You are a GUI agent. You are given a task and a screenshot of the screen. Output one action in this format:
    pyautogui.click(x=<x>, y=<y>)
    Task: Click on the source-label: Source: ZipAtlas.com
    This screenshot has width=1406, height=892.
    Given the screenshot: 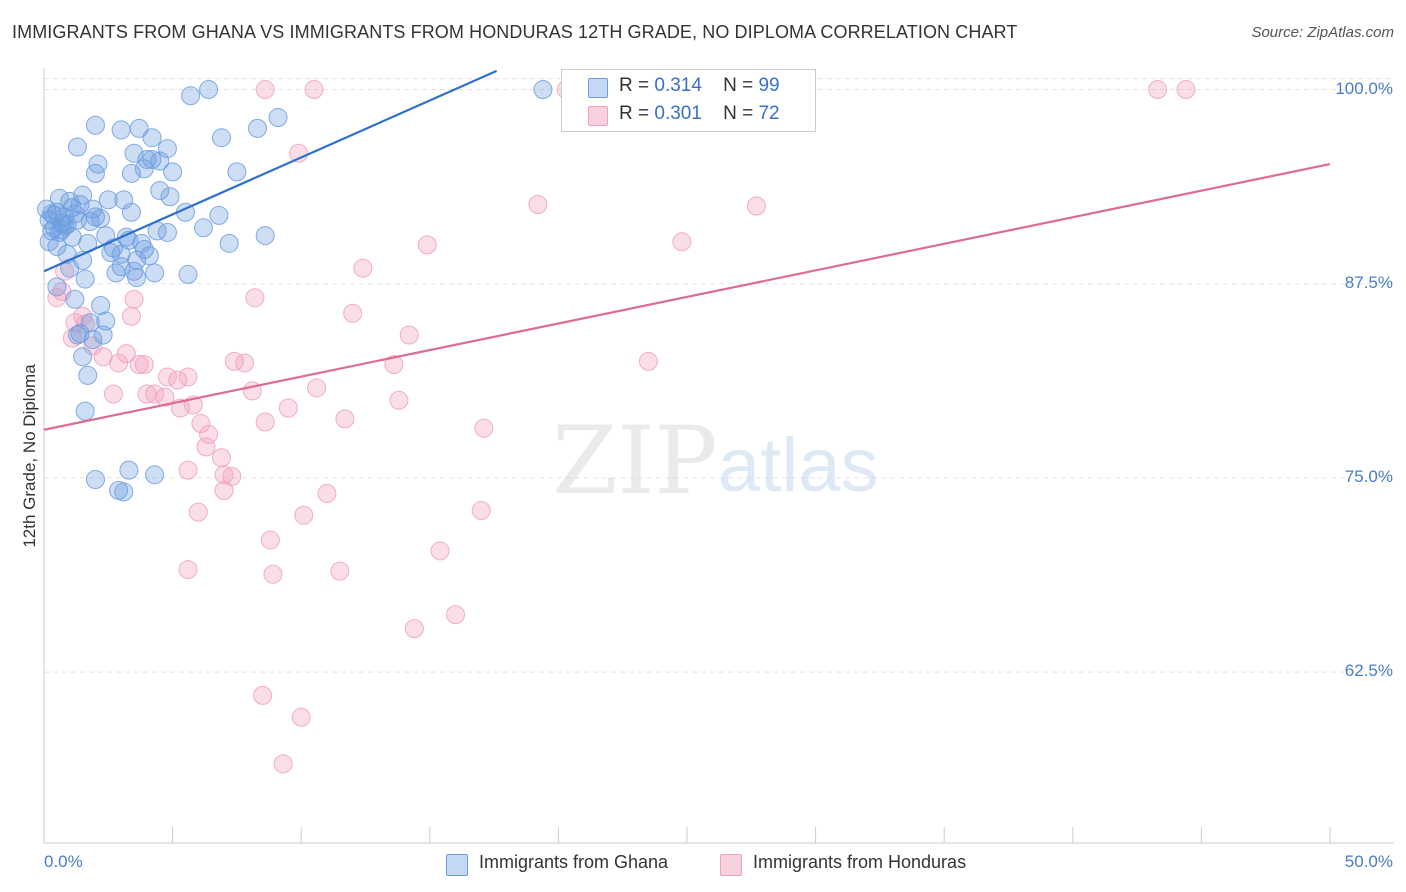 What is the action you would take?
    pyautogui.click(x=1322, y=32)
    